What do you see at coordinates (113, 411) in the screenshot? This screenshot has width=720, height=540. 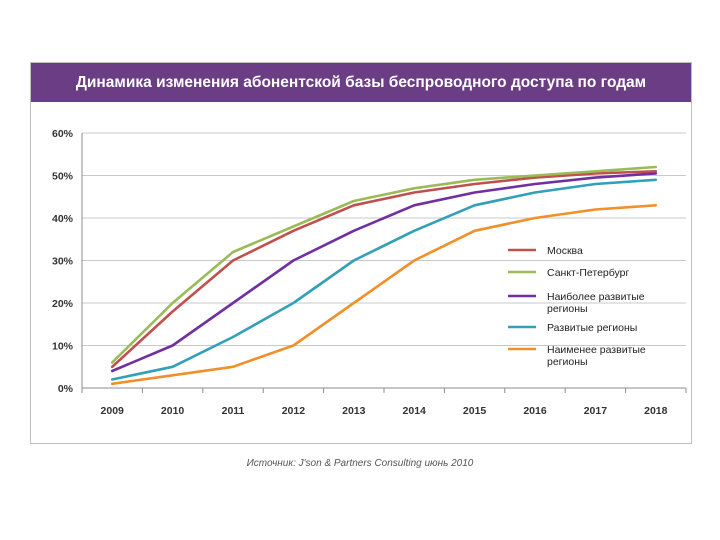 I see `x-tick-label: 2009` at bounding box center [113, 411].